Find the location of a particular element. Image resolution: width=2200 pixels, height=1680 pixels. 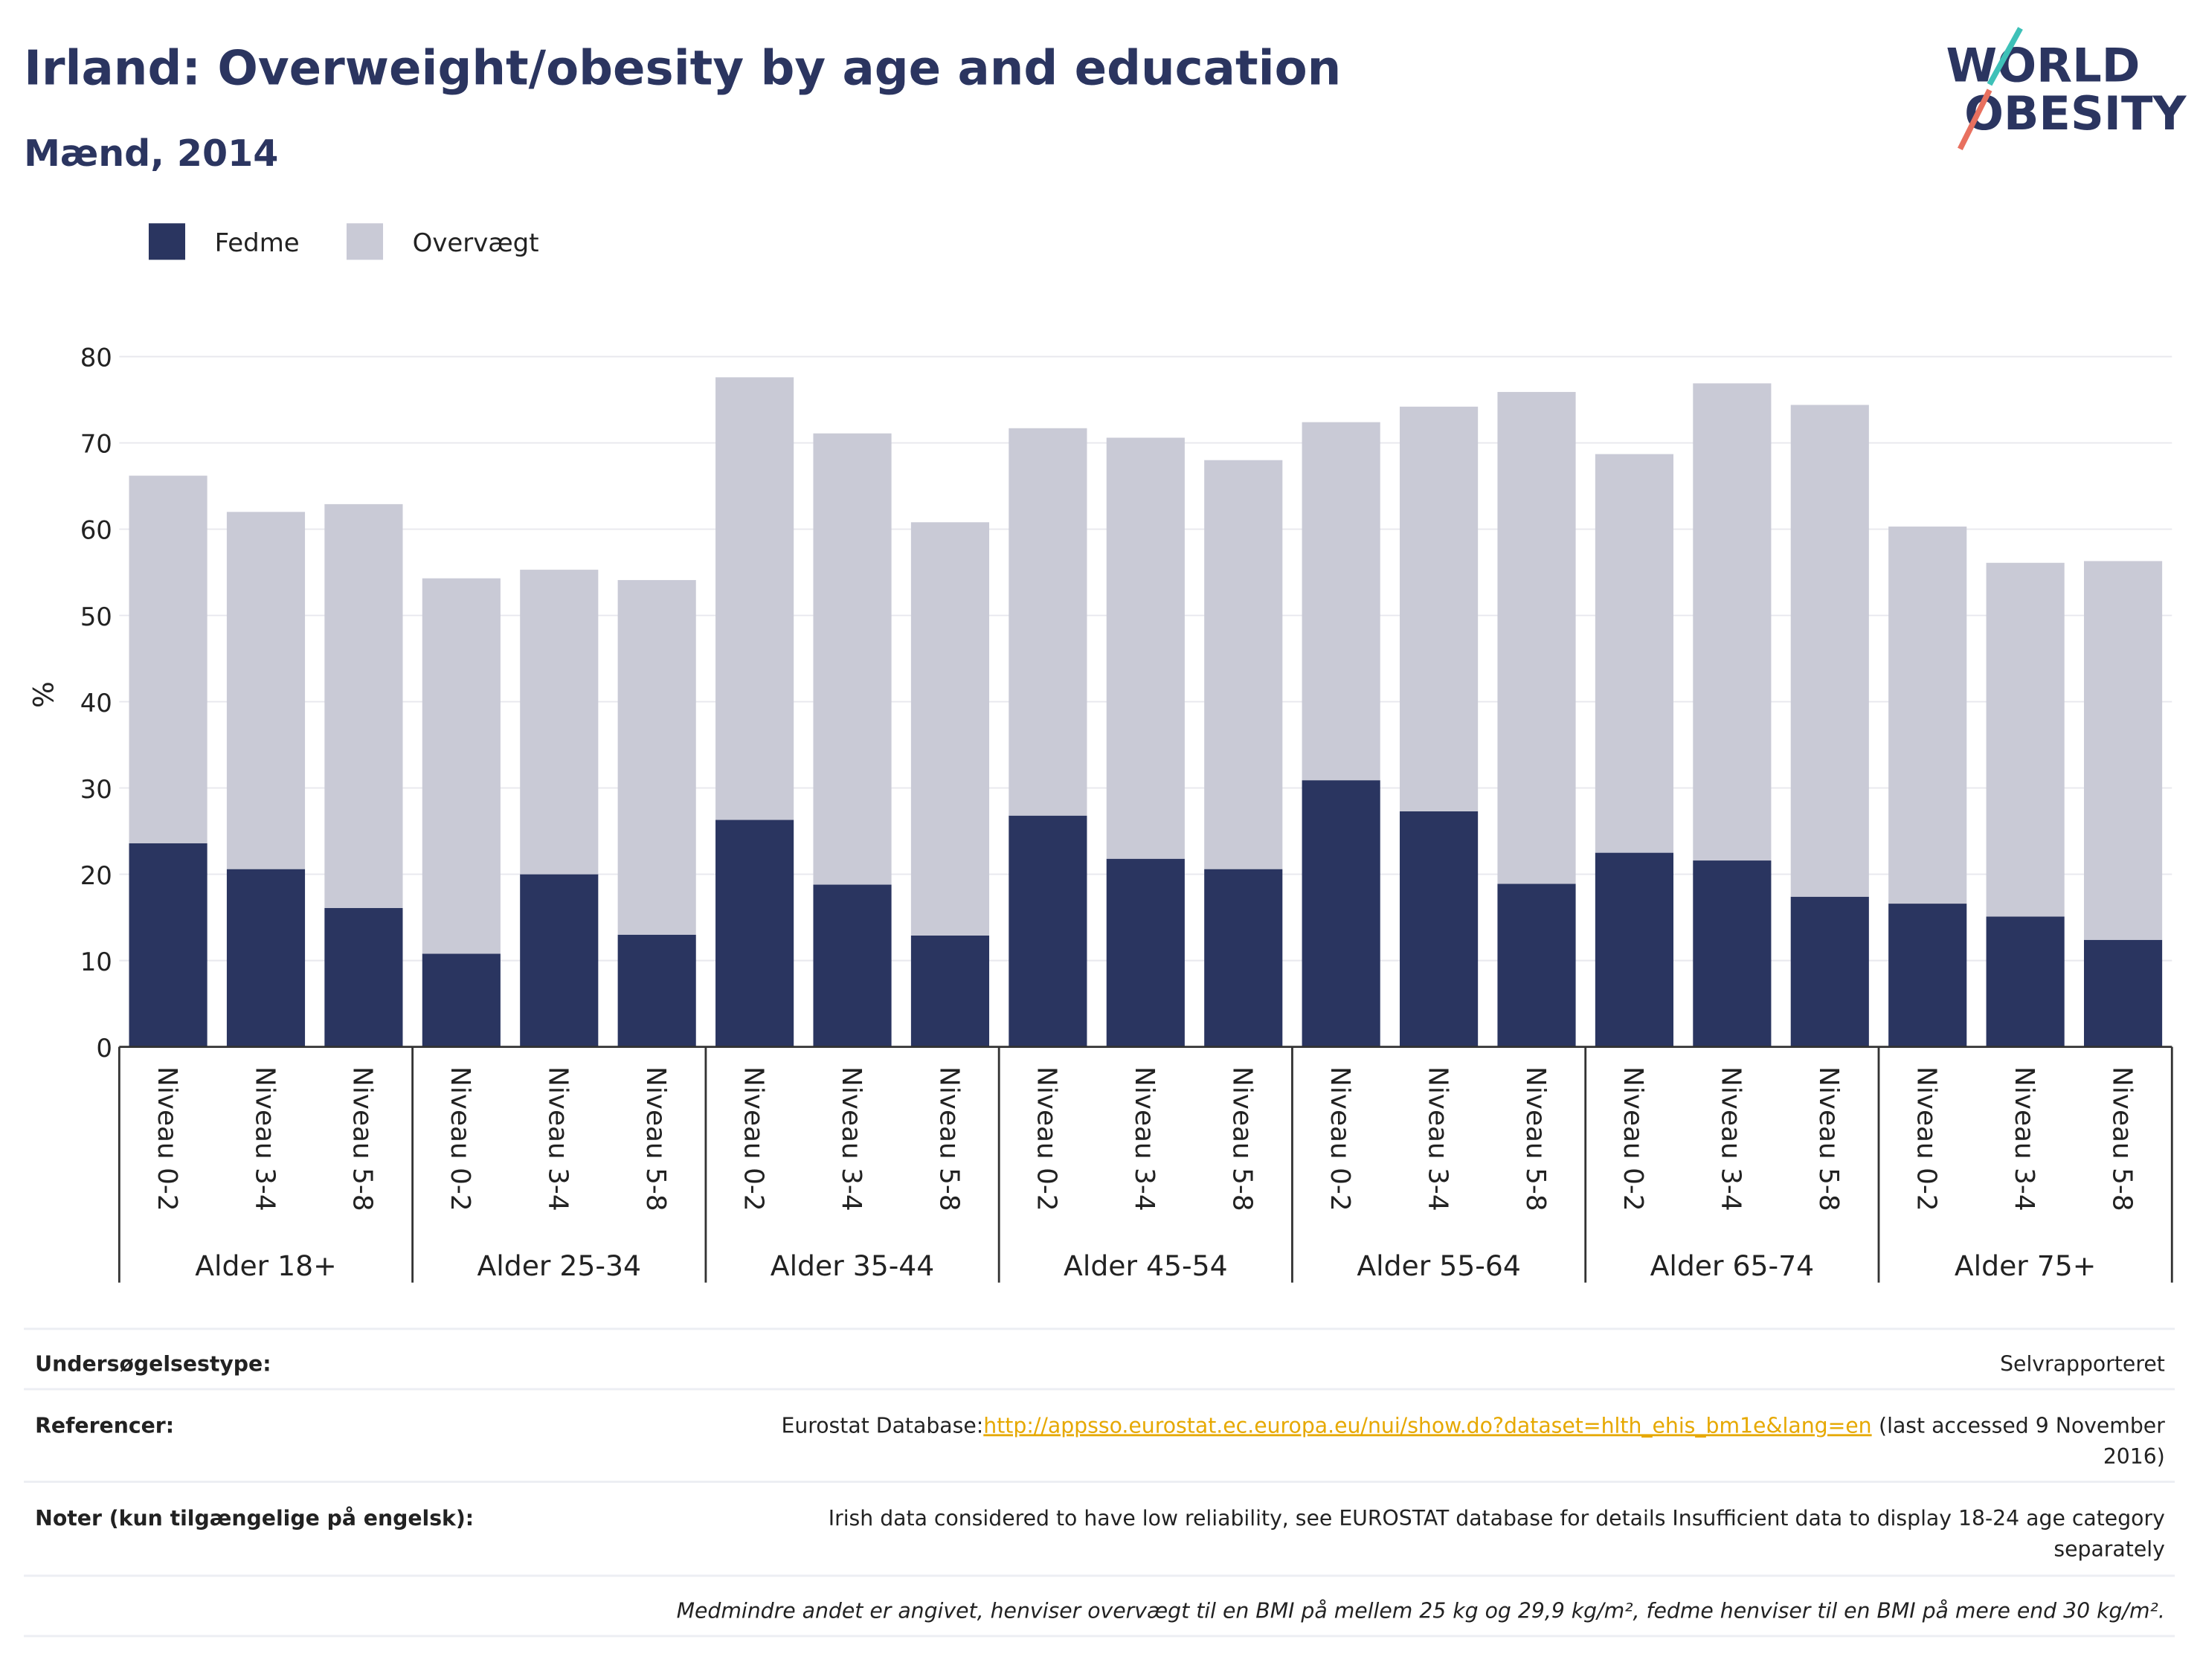

footer-label: Undersøgelsestype: is located at coordinates (153, 1364).